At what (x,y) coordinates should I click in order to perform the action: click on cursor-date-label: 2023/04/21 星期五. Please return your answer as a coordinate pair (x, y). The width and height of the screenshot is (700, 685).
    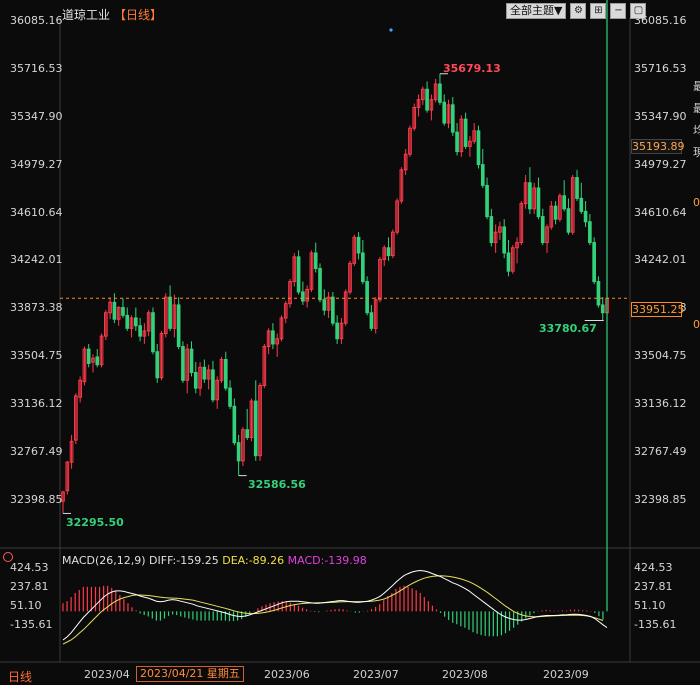
    Looking at the image, I should click on (190, 674).